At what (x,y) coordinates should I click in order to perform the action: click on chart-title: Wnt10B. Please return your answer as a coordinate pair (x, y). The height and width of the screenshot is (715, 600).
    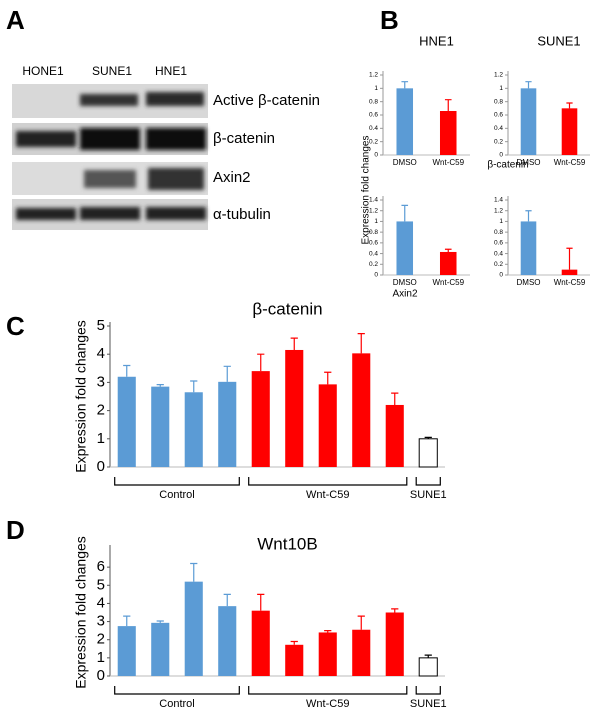
    Looking at the image, I should click on (287, 543).